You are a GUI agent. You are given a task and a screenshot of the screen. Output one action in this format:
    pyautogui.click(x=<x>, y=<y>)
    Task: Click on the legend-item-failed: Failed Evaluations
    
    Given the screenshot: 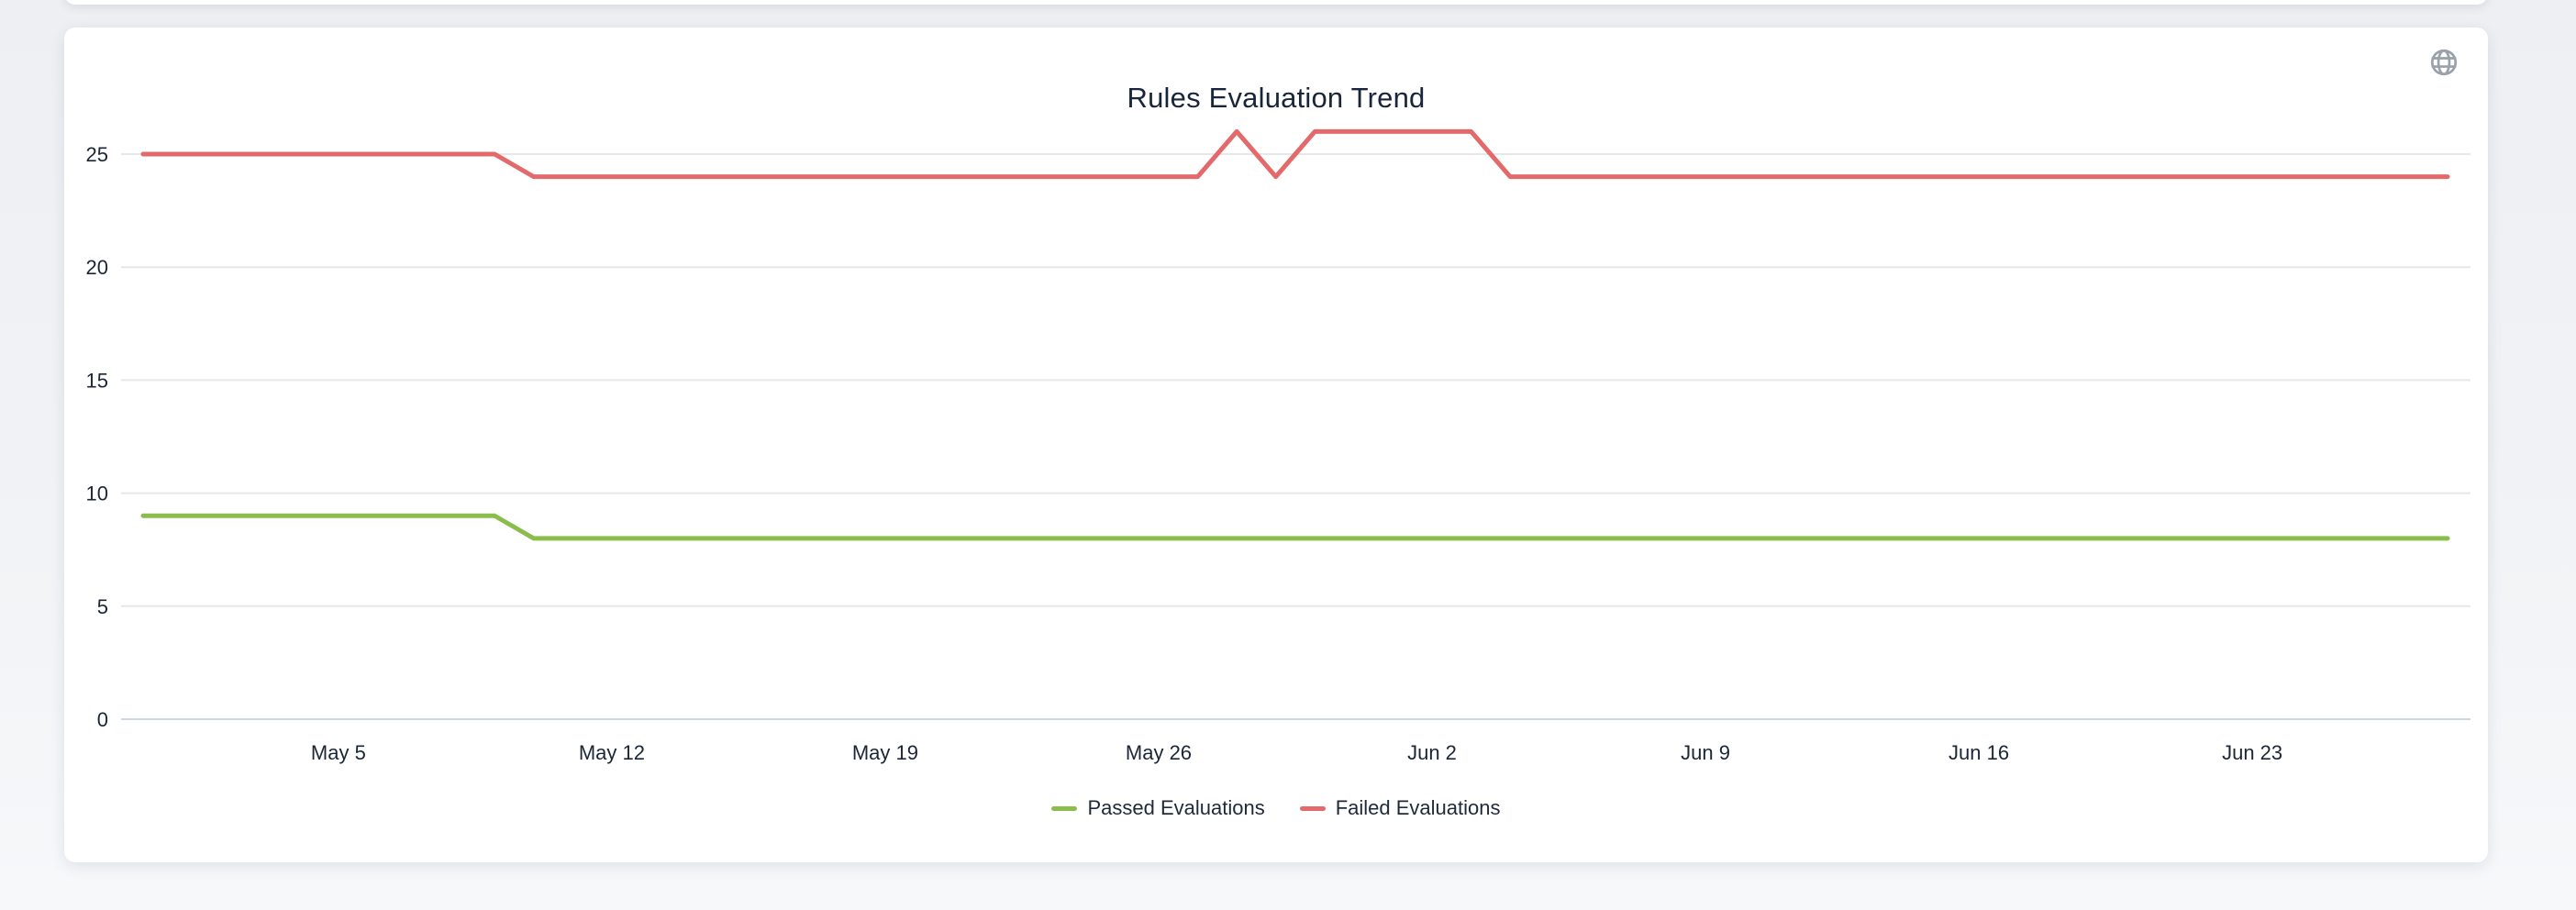 What is the action you would take?
    pyautogui.click(x=1400, y=808)
    